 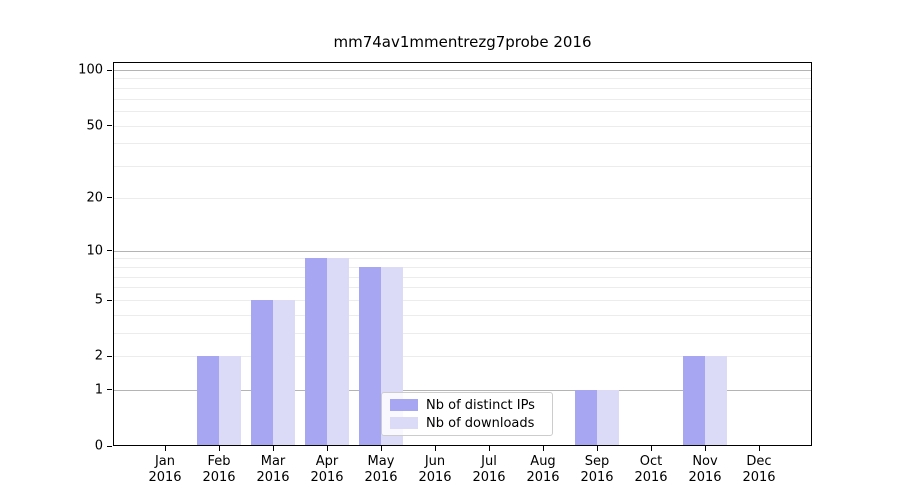 I want to click on x-tick-mar, so click(x=273, y=448).